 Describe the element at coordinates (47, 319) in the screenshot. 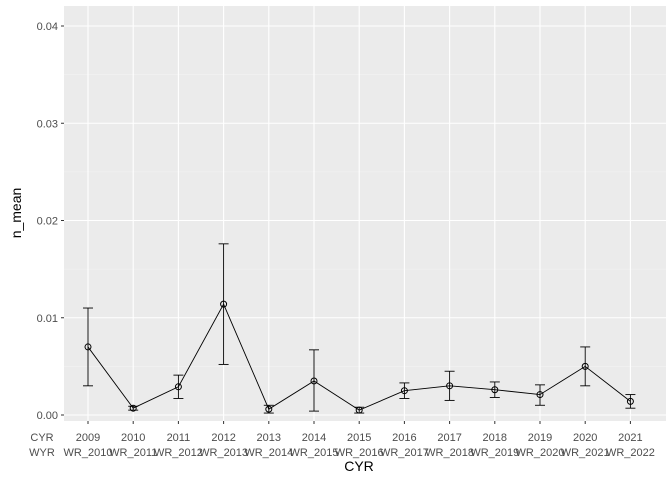

I see `y-tick-label: 0.01` at that location.